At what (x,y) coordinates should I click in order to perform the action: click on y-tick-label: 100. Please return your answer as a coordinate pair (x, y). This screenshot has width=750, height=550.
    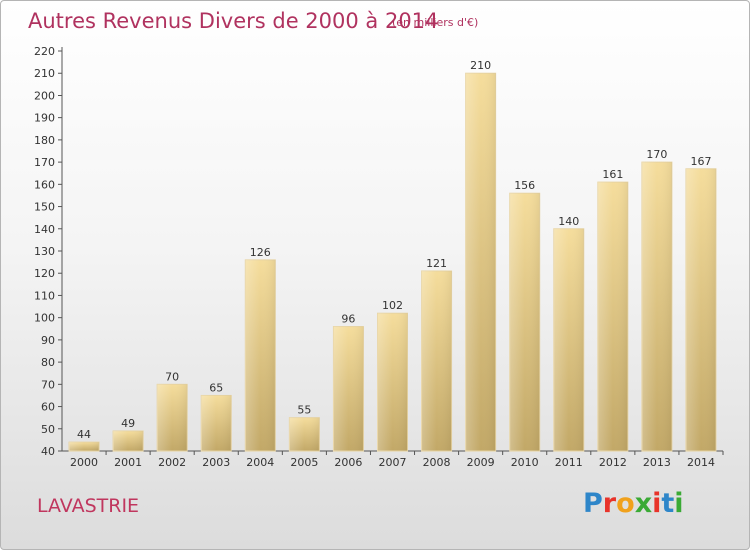
    Looking at the image, I should click on (44, 318).